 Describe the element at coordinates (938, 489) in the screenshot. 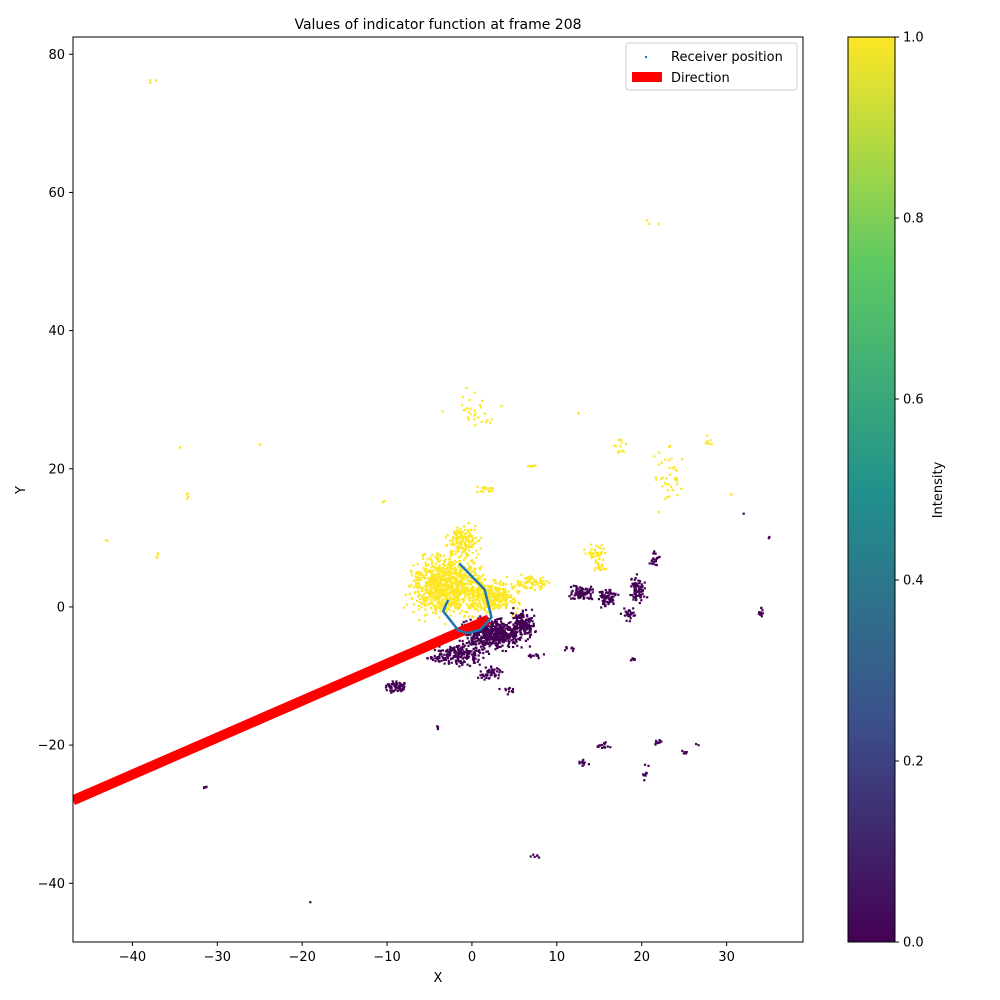

I see `colorbar-label: Intensity` at that location.